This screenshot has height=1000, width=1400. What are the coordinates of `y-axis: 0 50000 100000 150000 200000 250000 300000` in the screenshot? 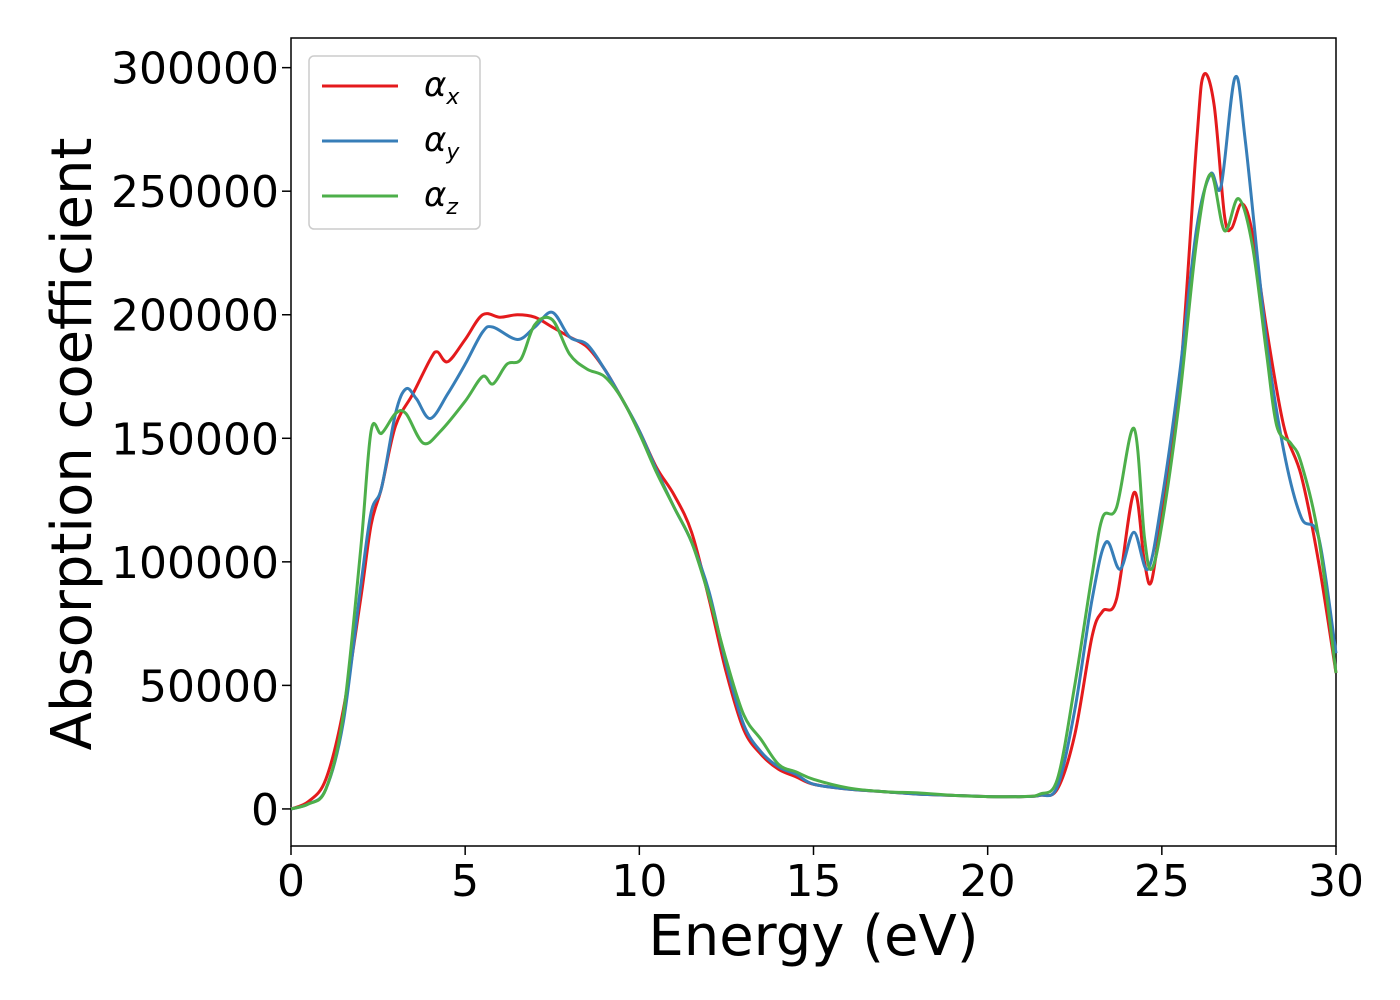 It's located at (201, 440).